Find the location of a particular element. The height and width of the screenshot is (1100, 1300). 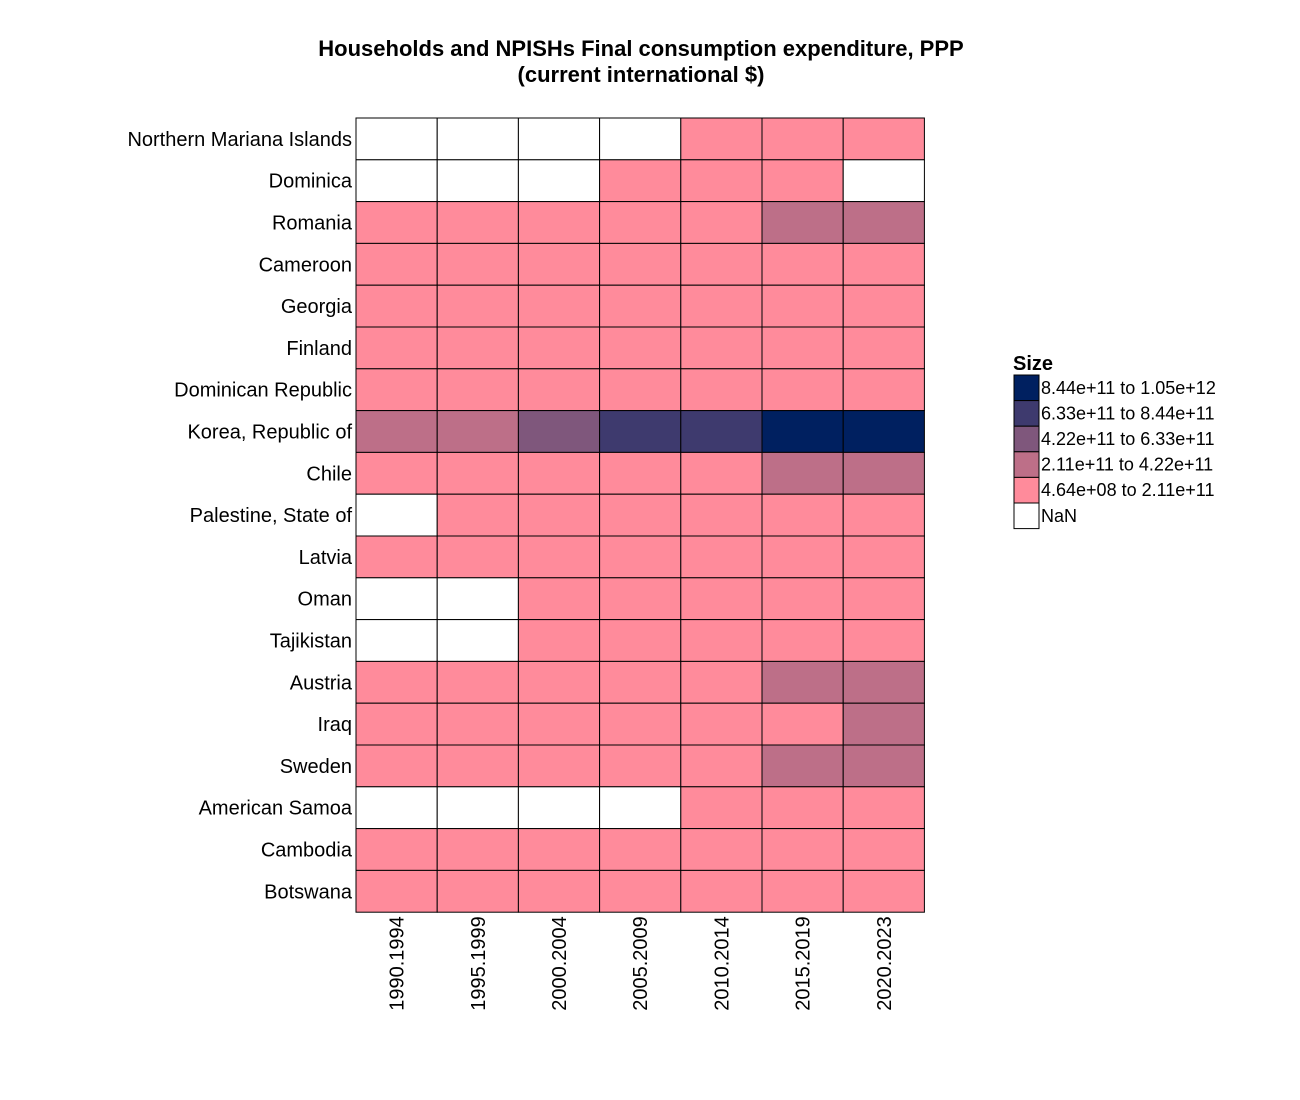

legend-label: NaN is located at coordinates (1059, 516).